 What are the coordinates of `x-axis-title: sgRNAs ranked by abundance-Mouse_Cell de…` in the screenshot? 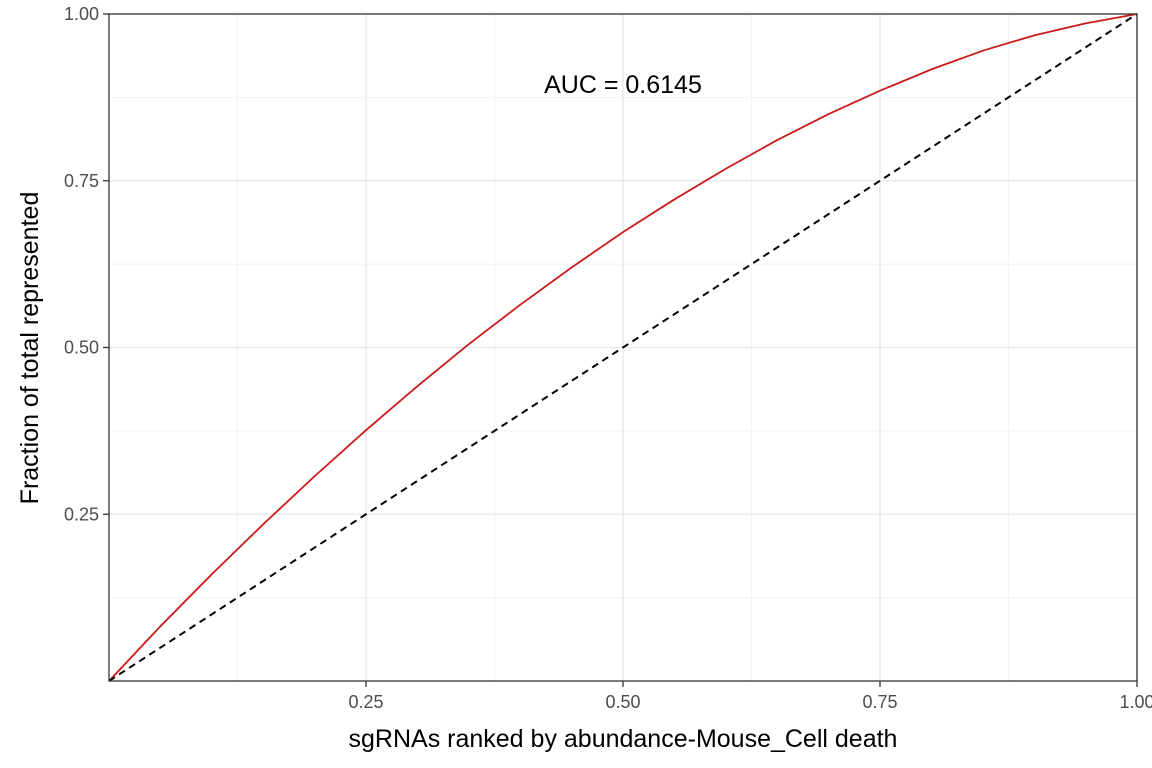 It's located at (623, 739).